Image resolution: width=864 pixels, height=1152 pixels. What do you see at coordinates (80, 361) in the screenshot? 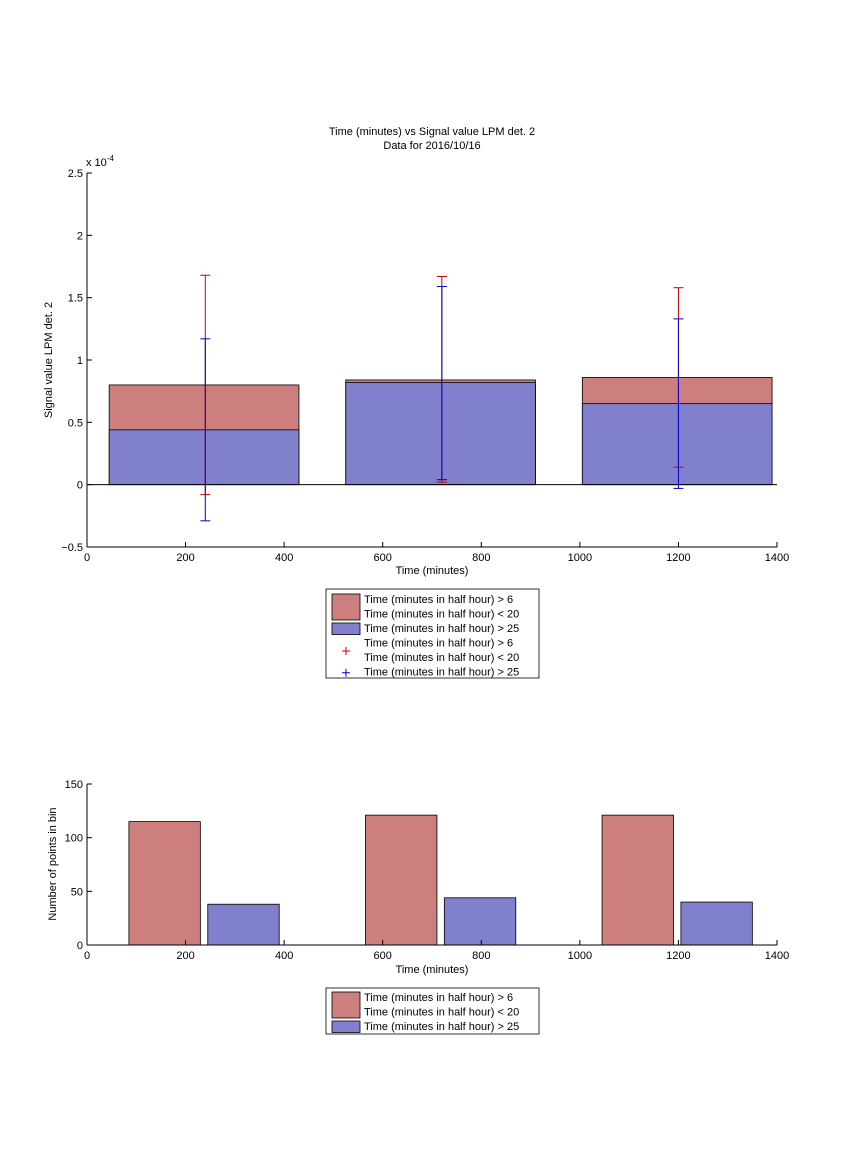
I see `y-tick-label: 1` at bounding box center [80, 361].